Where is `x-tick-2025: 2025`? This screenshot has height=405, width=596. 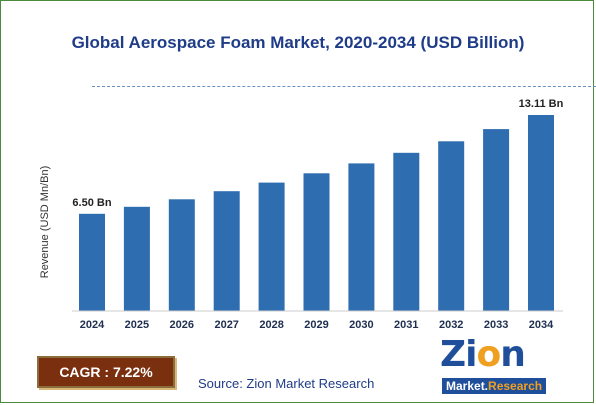 x-tick-2025: 2025 is located at coordinates (137, 325).